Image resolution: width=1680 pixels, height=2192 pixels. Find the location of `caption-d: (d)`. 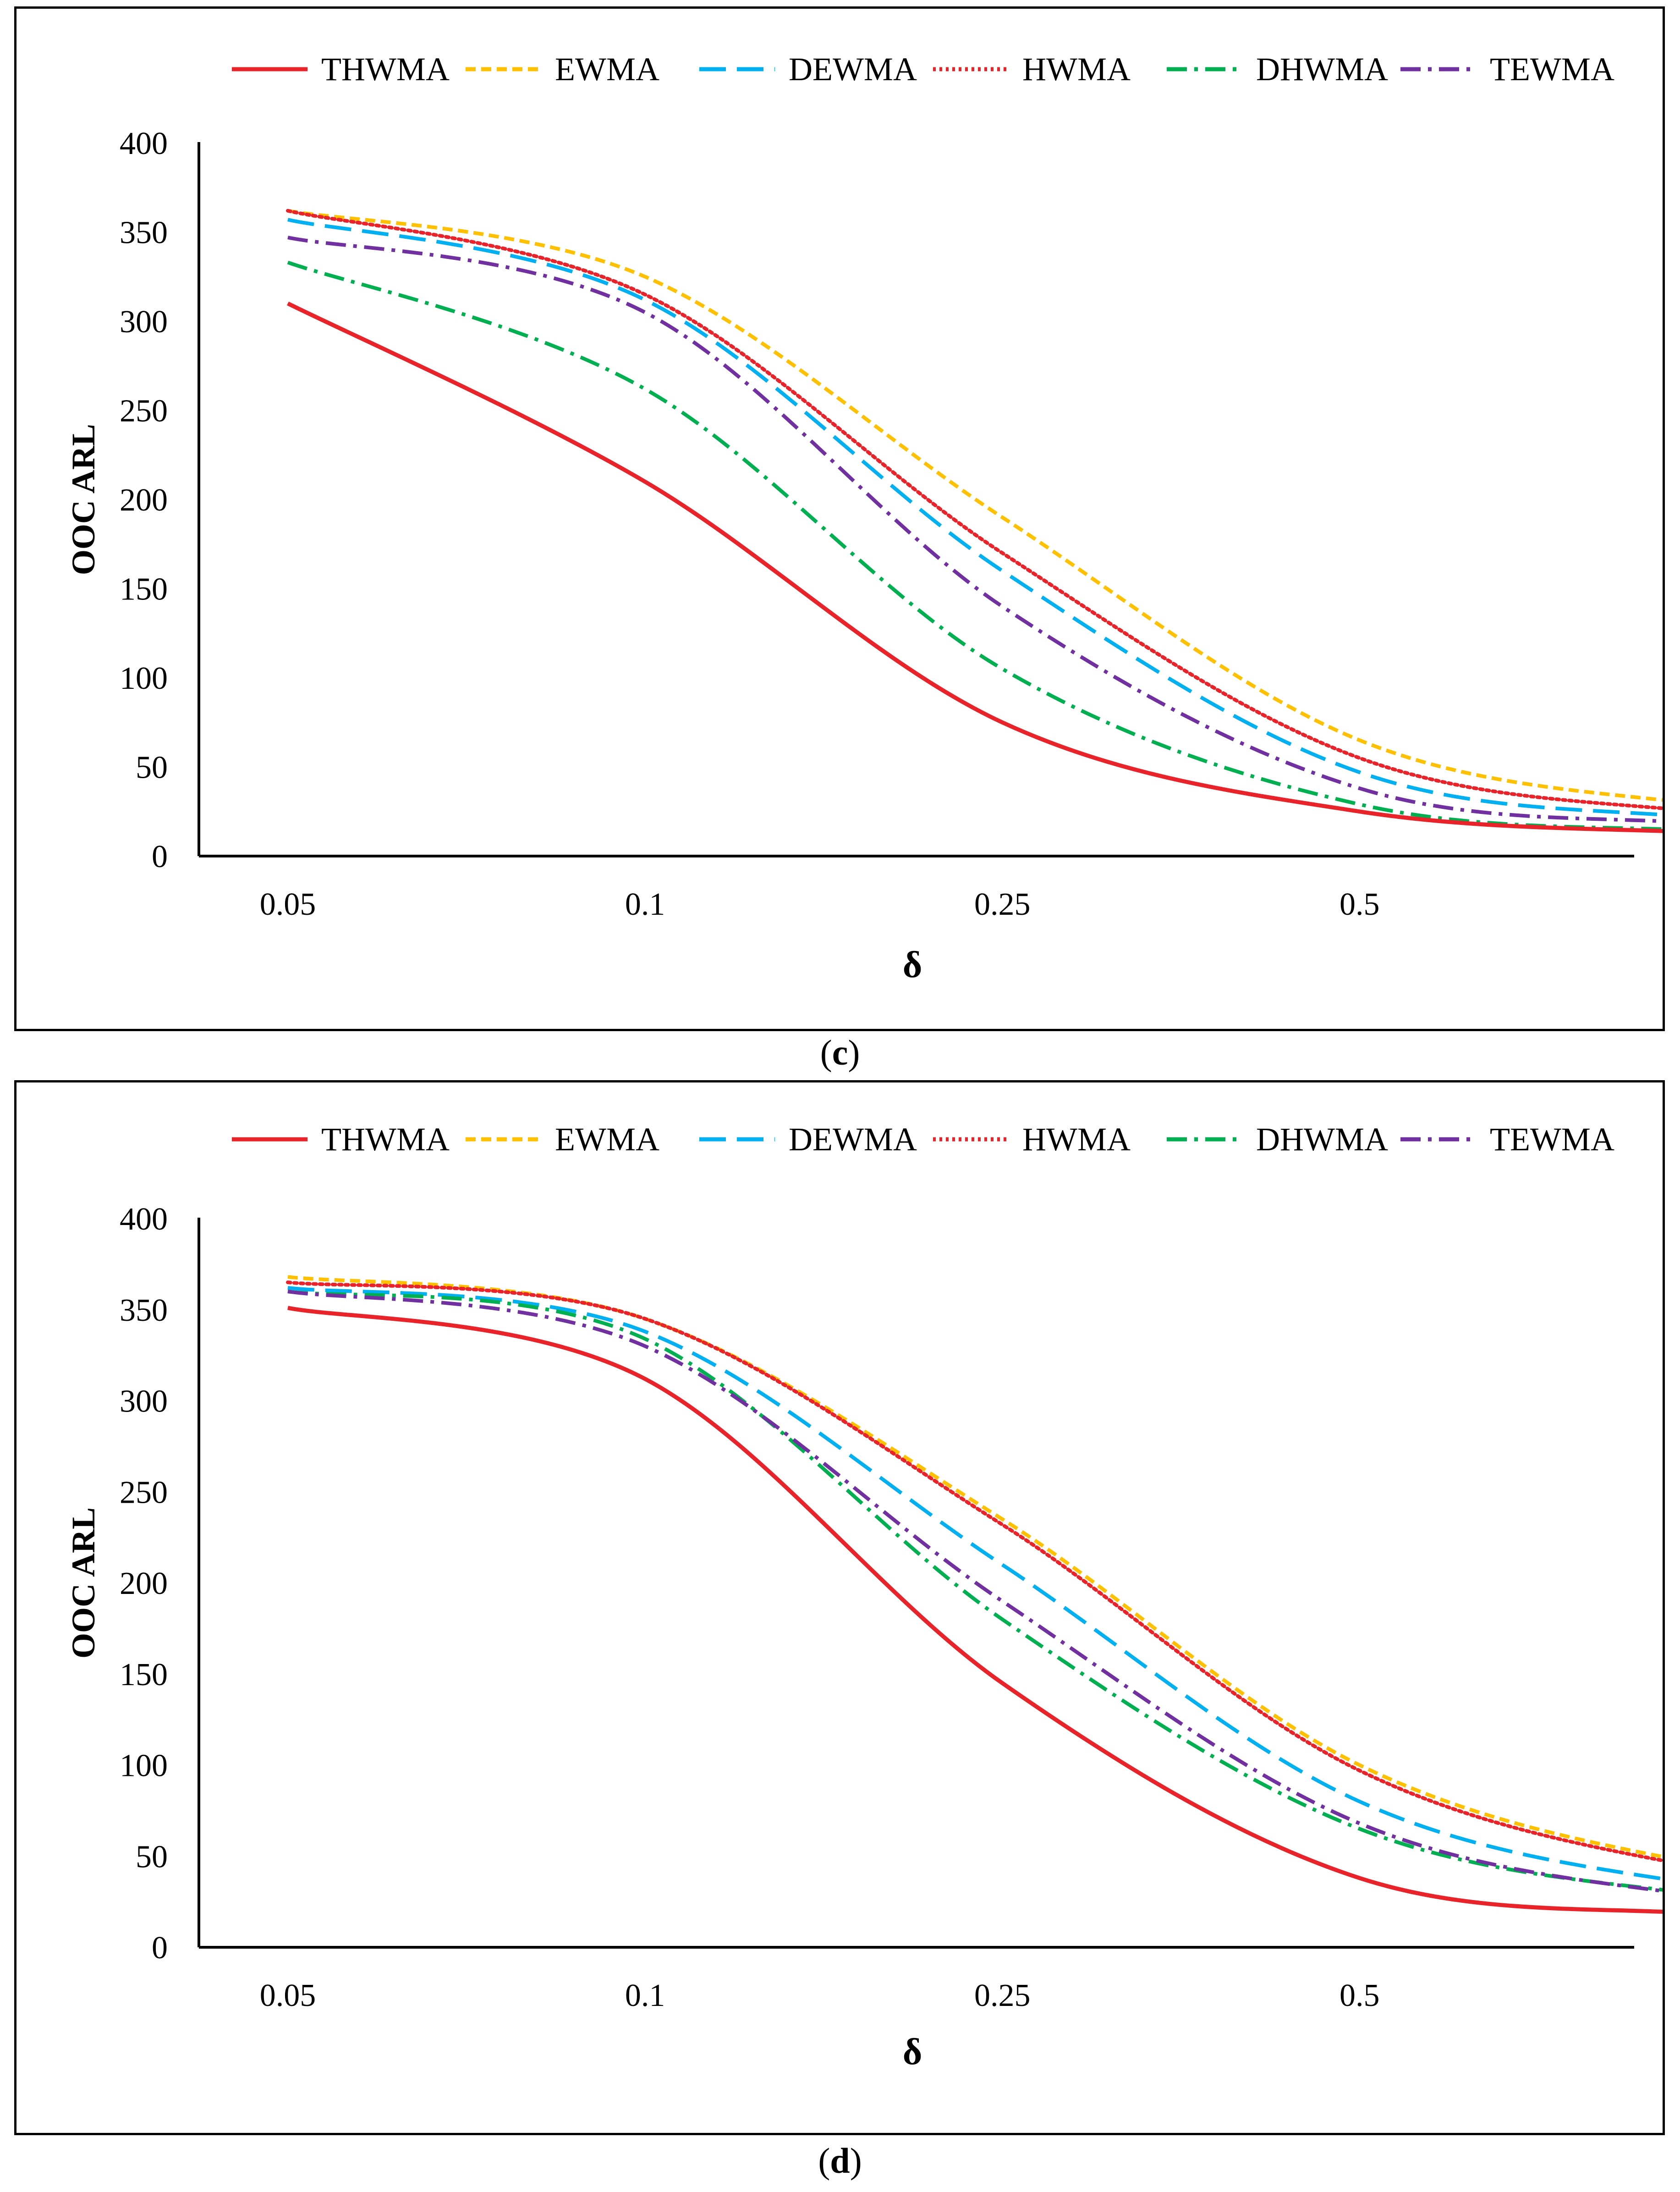

caption-d: (d) is located at coordinates (840, 2160).